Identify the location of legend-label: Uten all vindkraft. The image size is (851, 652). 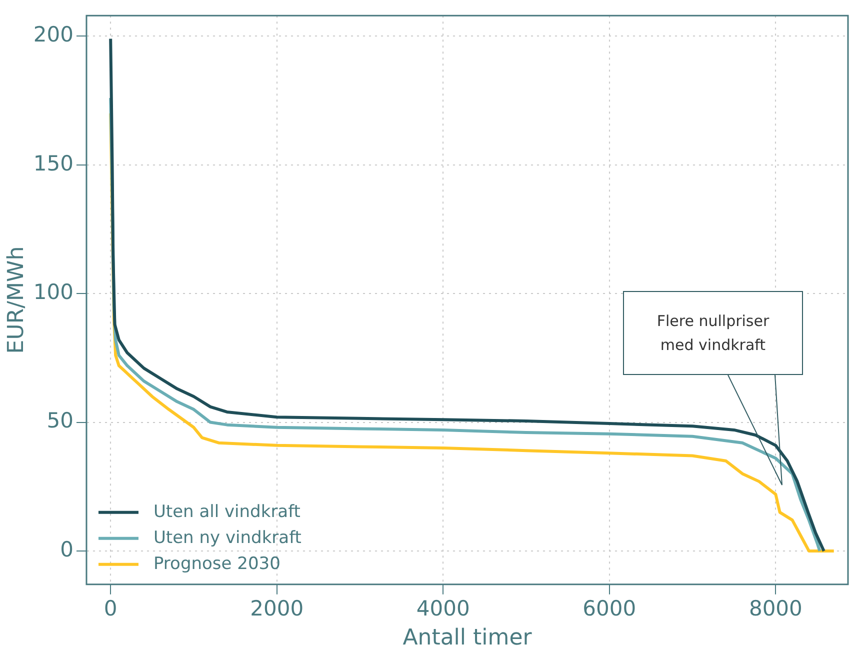
(227, 512).